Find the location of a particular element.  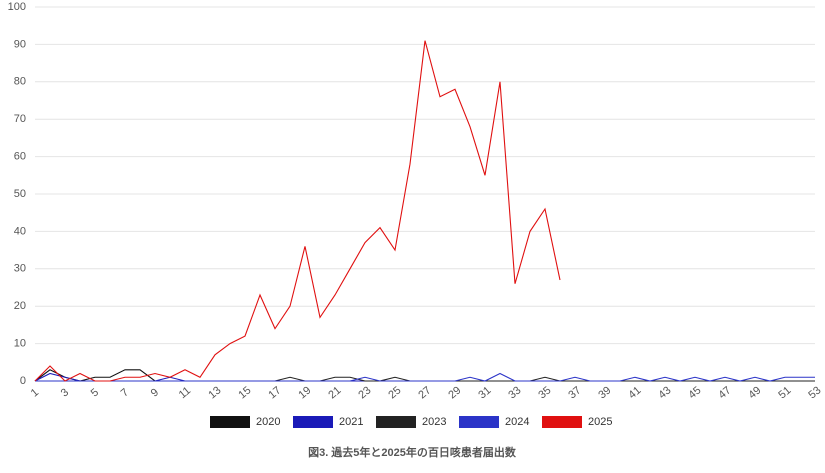

x-tick-label: 37 is located at coordinates (574, 392).